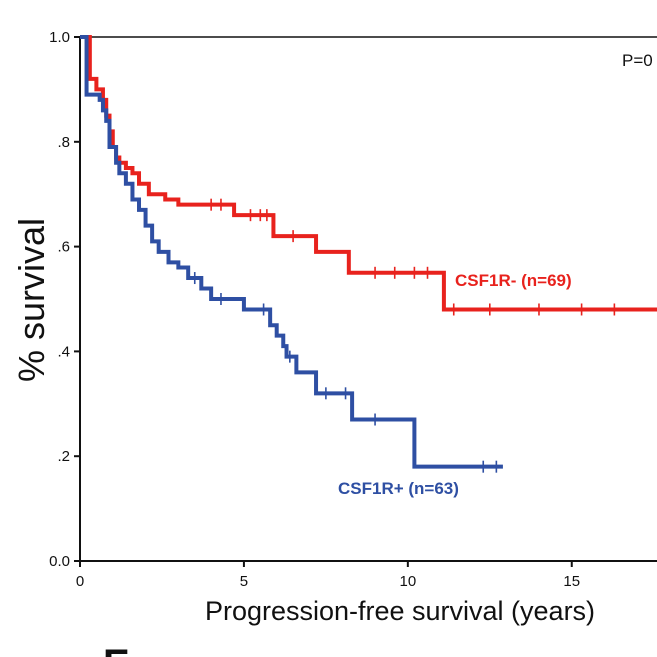 The height and width of the screenshot is (657, 657). I want to click on x-tick-label: 0, so click(80, 581).